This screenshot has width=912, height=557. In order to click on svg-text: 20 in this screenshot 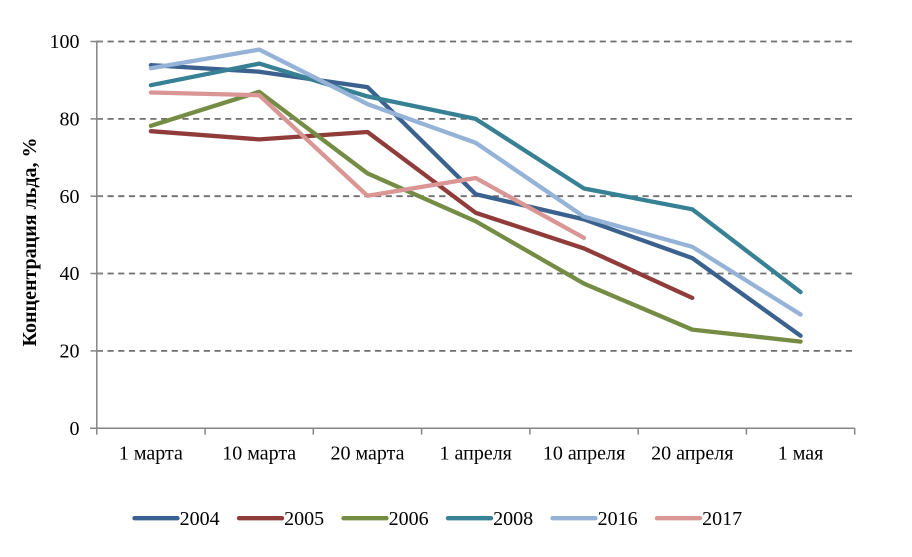, I will do `click(70, 352)`.